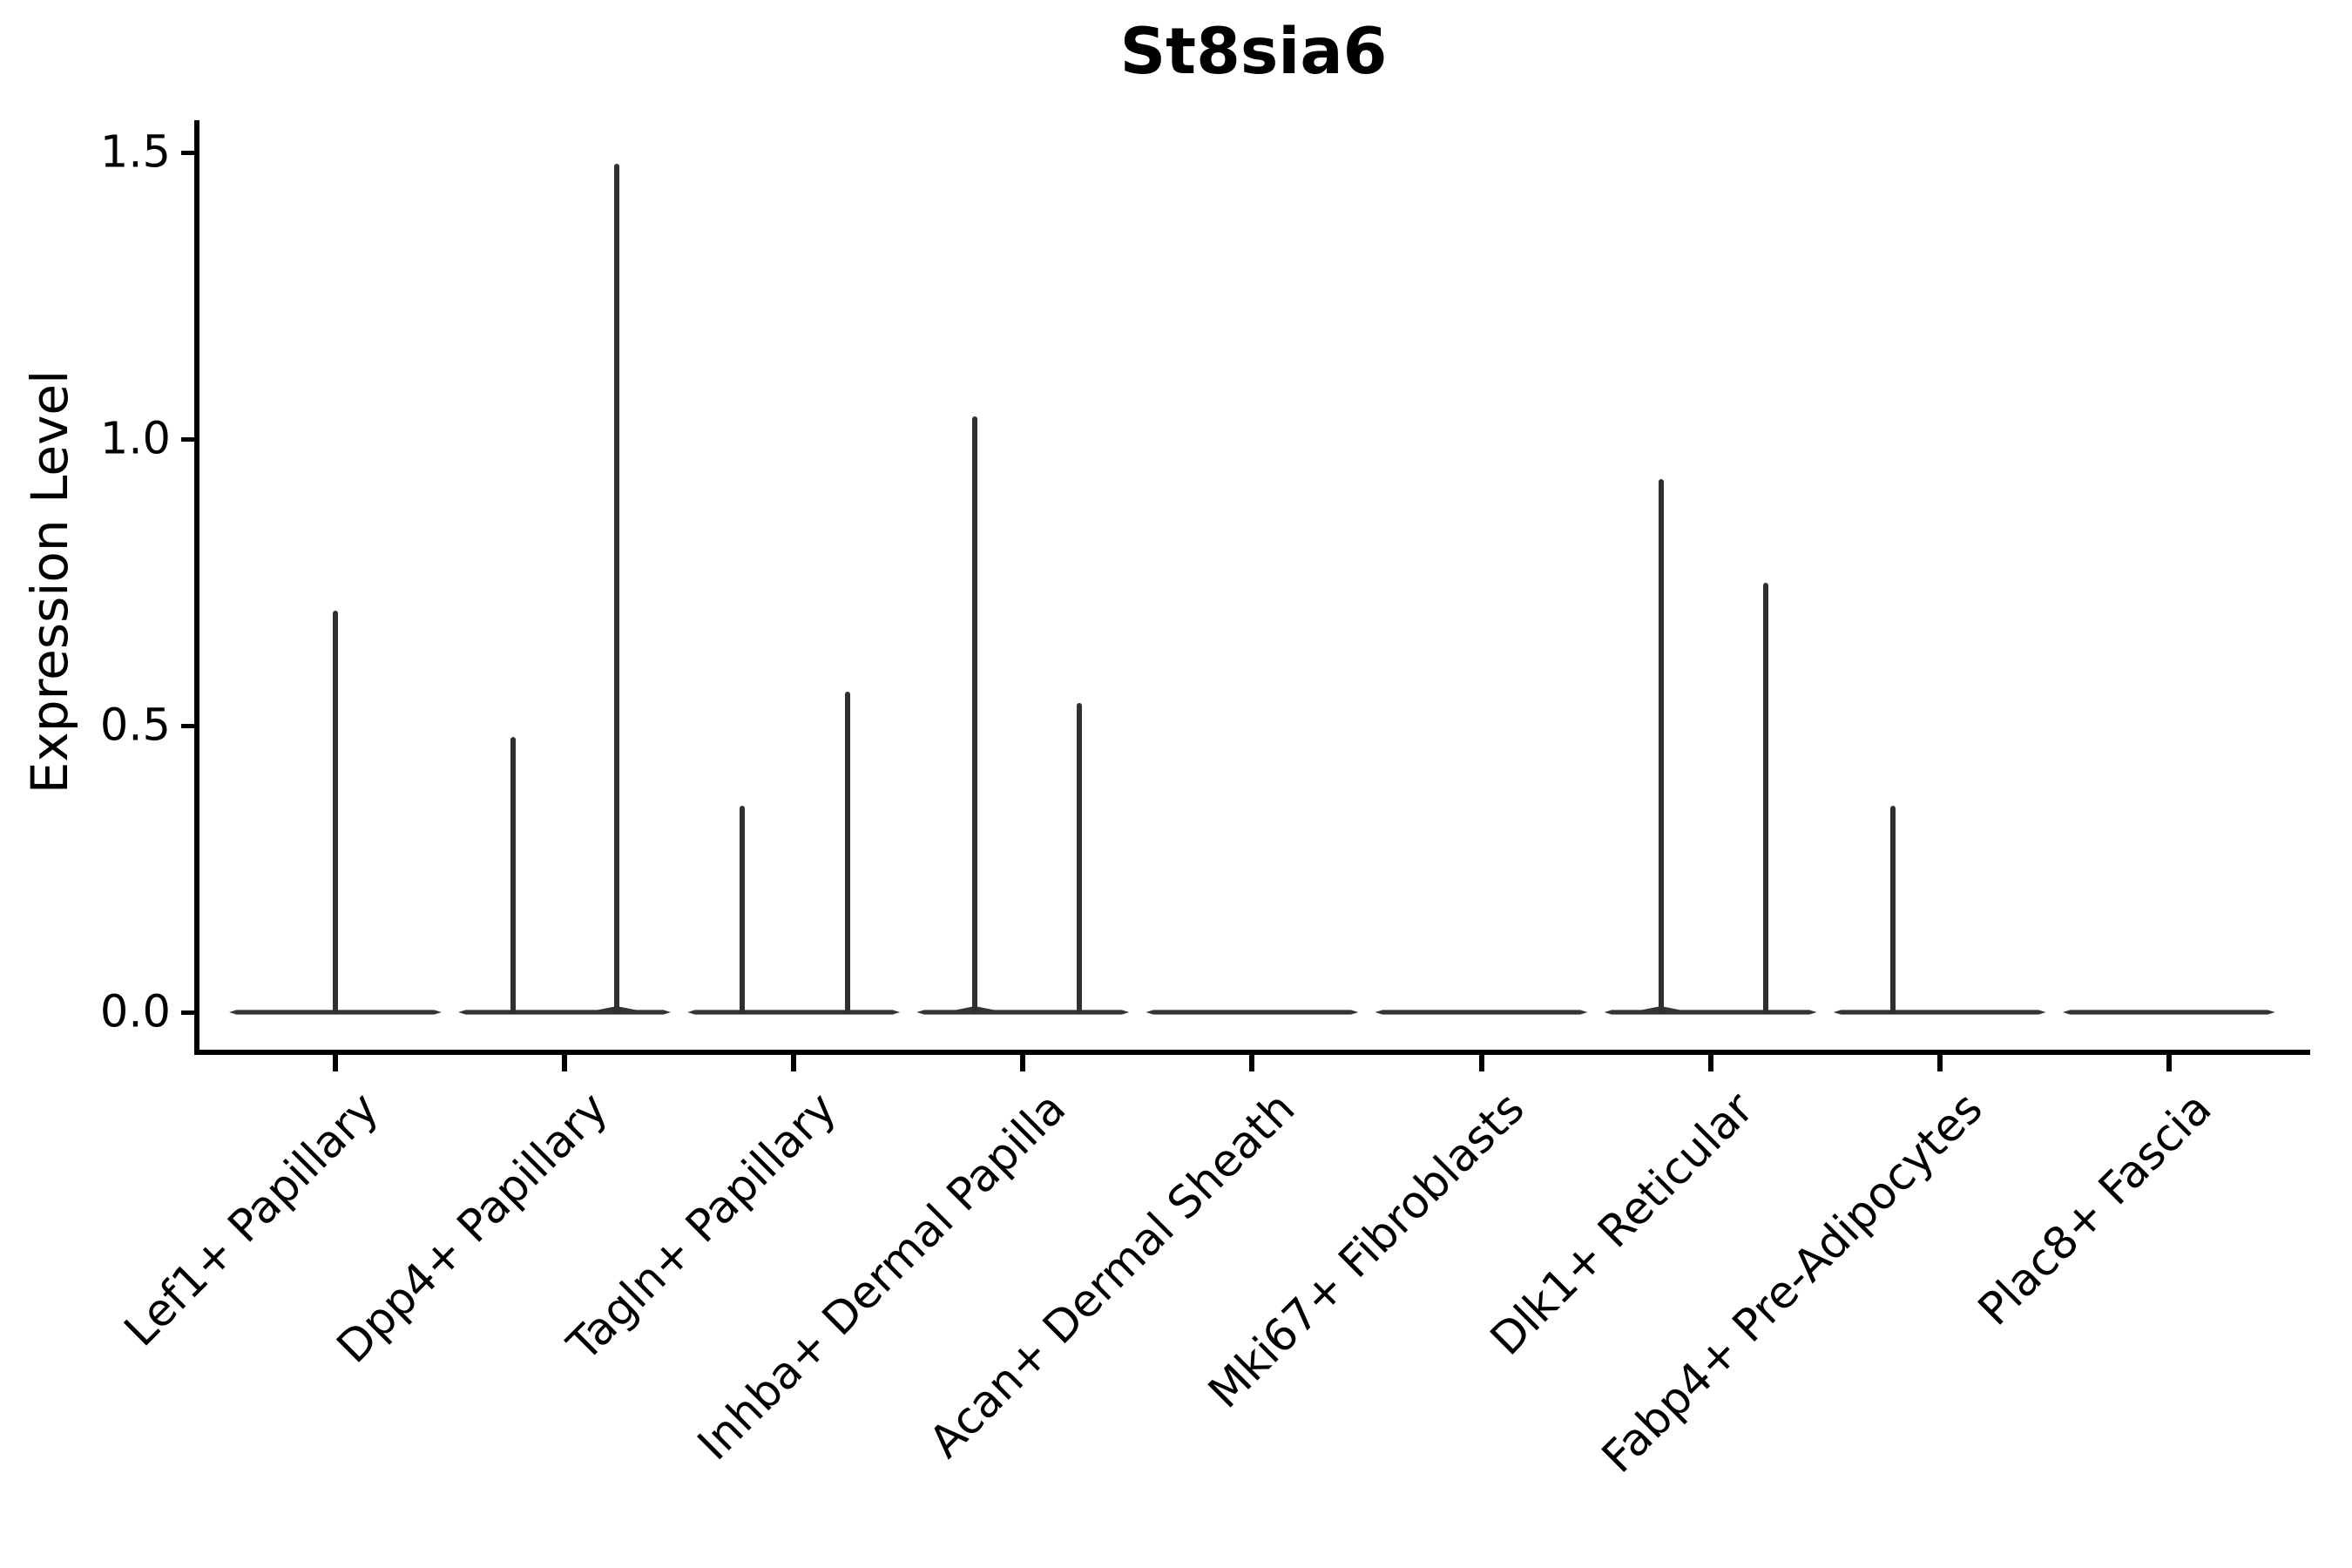  I want to click on x-tick-label: Lef1+ Papillary, so click(252, 1220).